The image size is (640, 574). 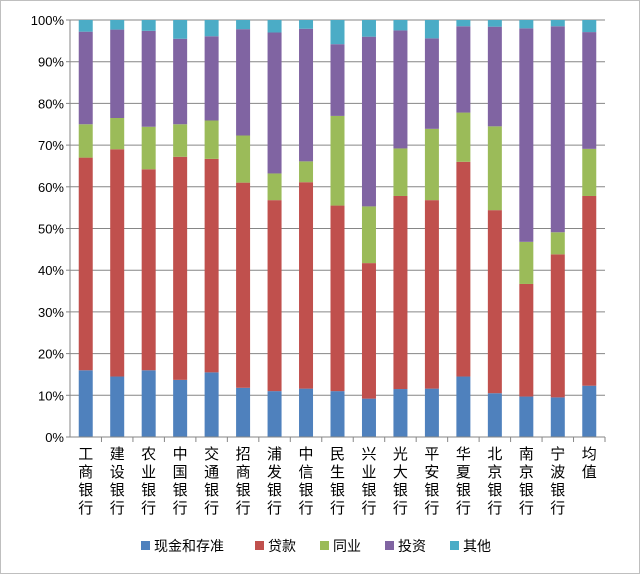 I want to click on y-tick-label: 80%, so click(x=51, y=103).